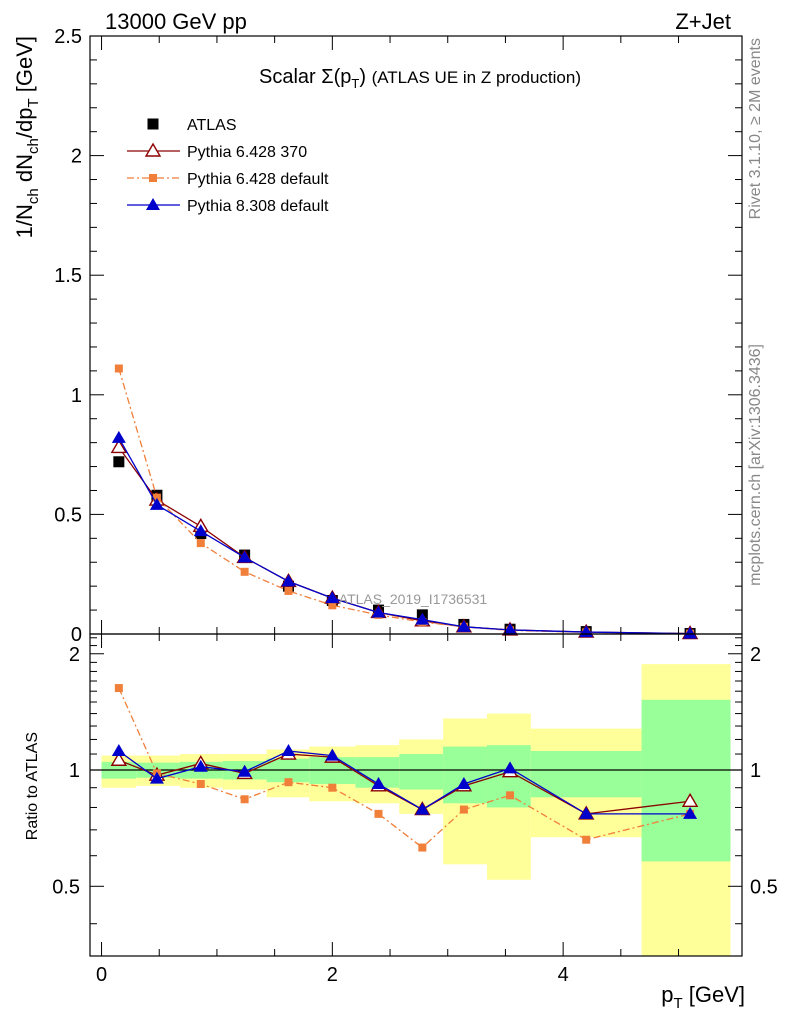 The width and height of the screenshot is (786, 1029). Describe the element at coordinates (68, 515) in the screenshot. I see `y-tick-label: 0.5` at that location.